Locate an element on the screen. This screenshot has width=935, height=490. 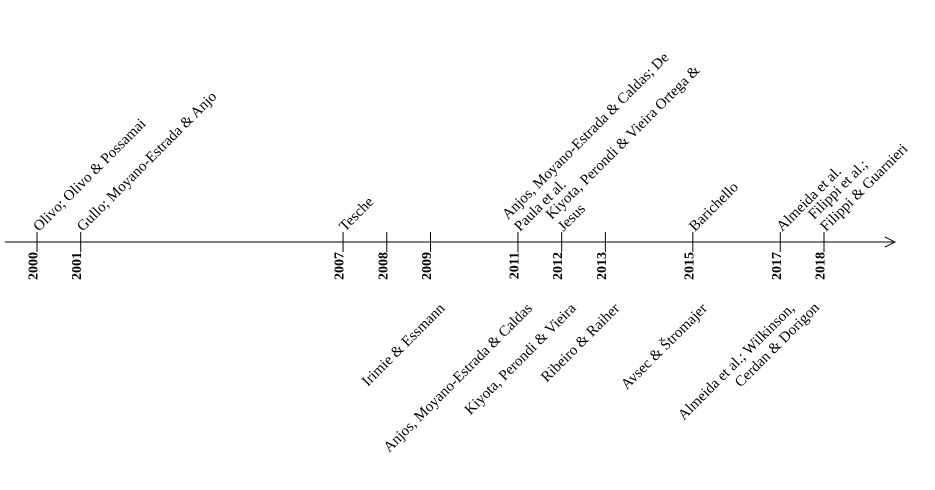
axis-arrow is located at coordinates (890, 242).